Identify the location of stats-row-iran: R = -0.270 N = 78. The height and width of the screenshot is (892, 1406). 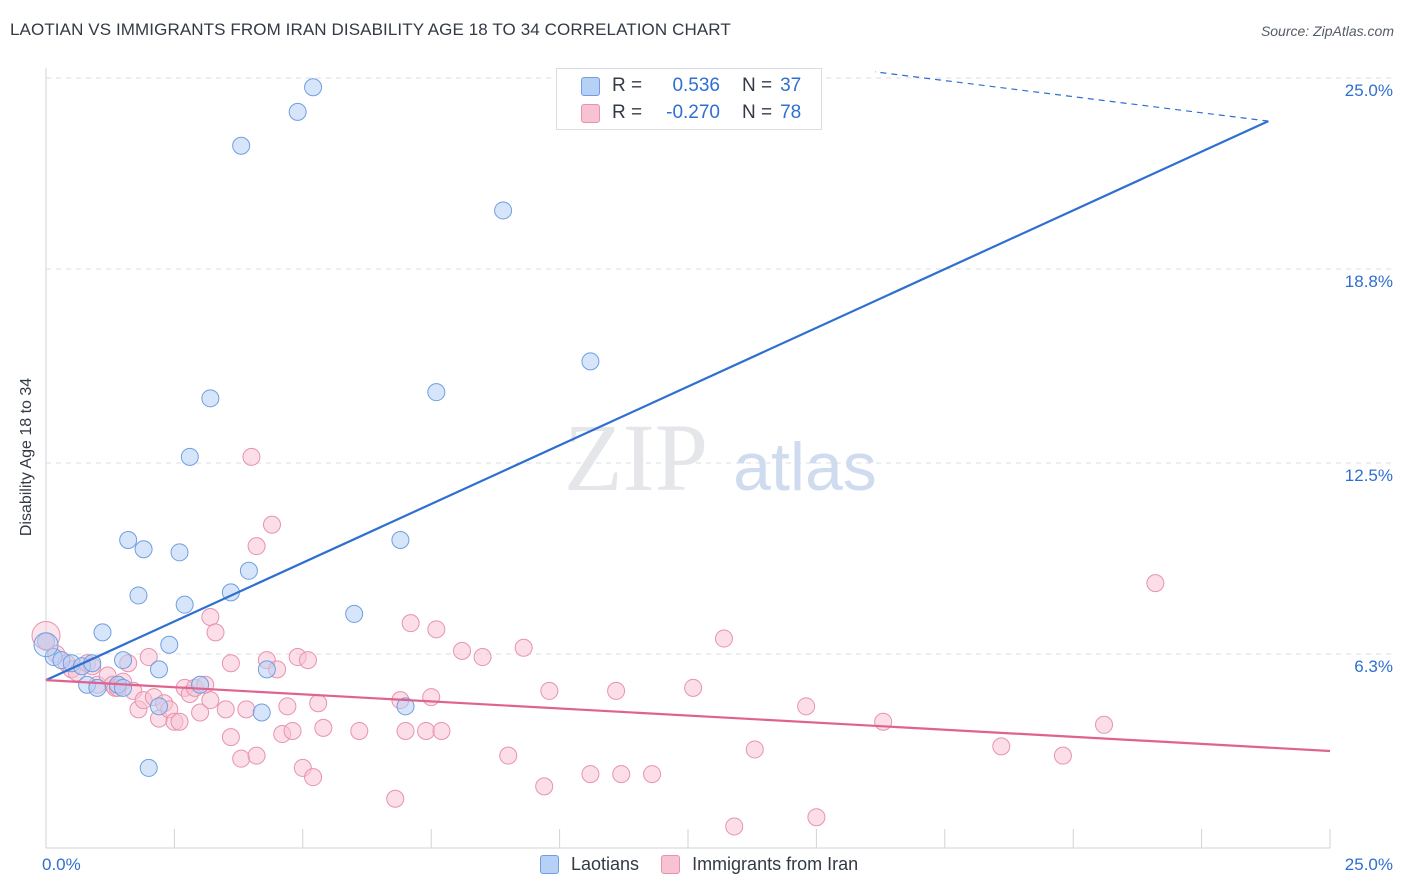
(691, 113).